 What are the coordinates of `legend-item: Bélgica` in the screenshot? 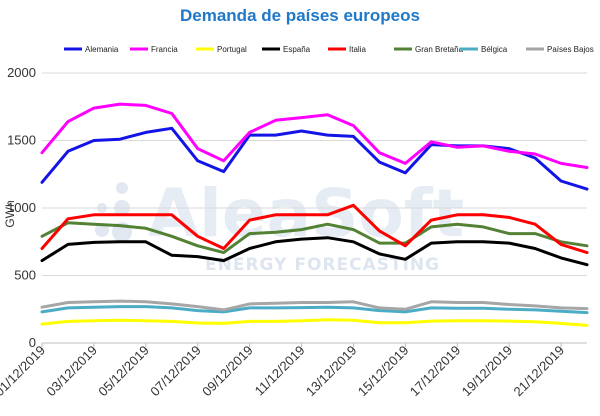 It's located at (484, 49).